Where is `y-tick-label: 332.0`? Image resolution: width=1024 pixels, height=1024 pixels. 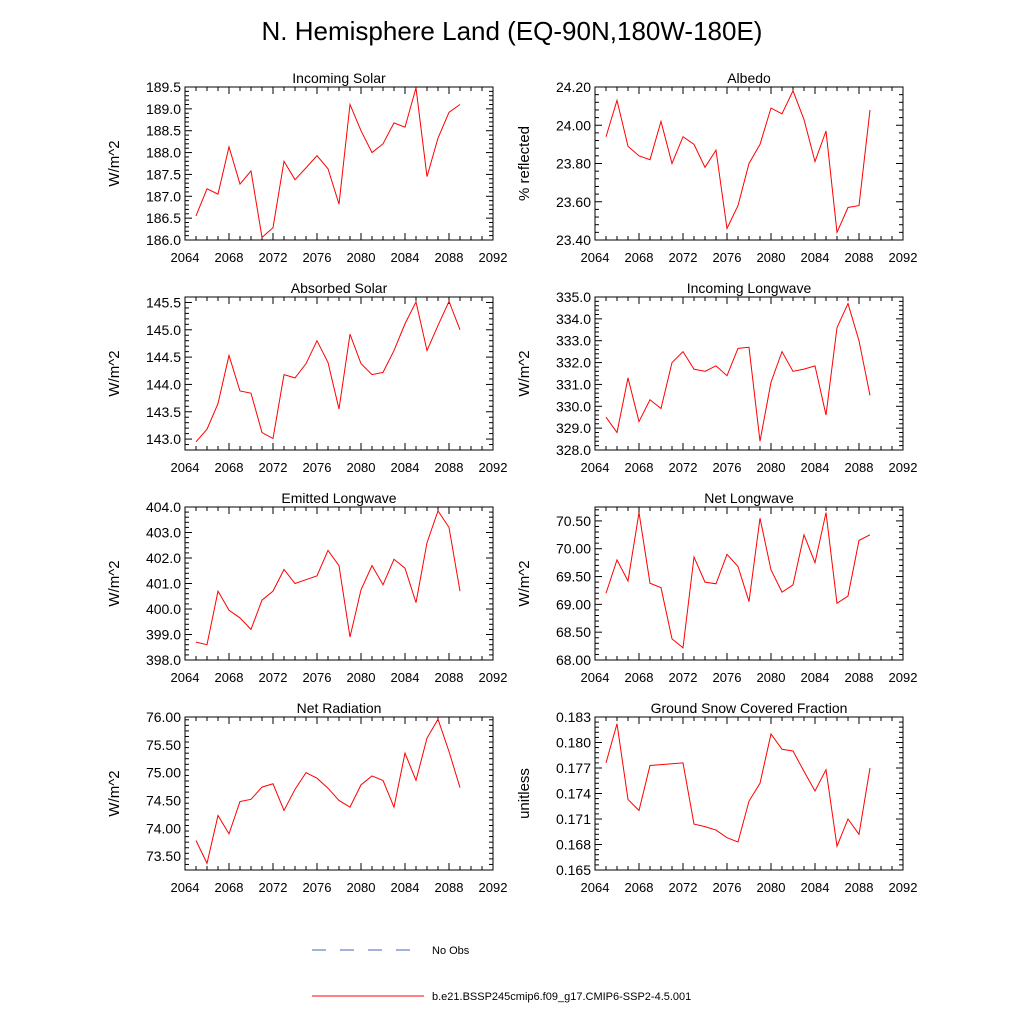
y-tick-label: 332.0 is located at coordinates (573, 363).